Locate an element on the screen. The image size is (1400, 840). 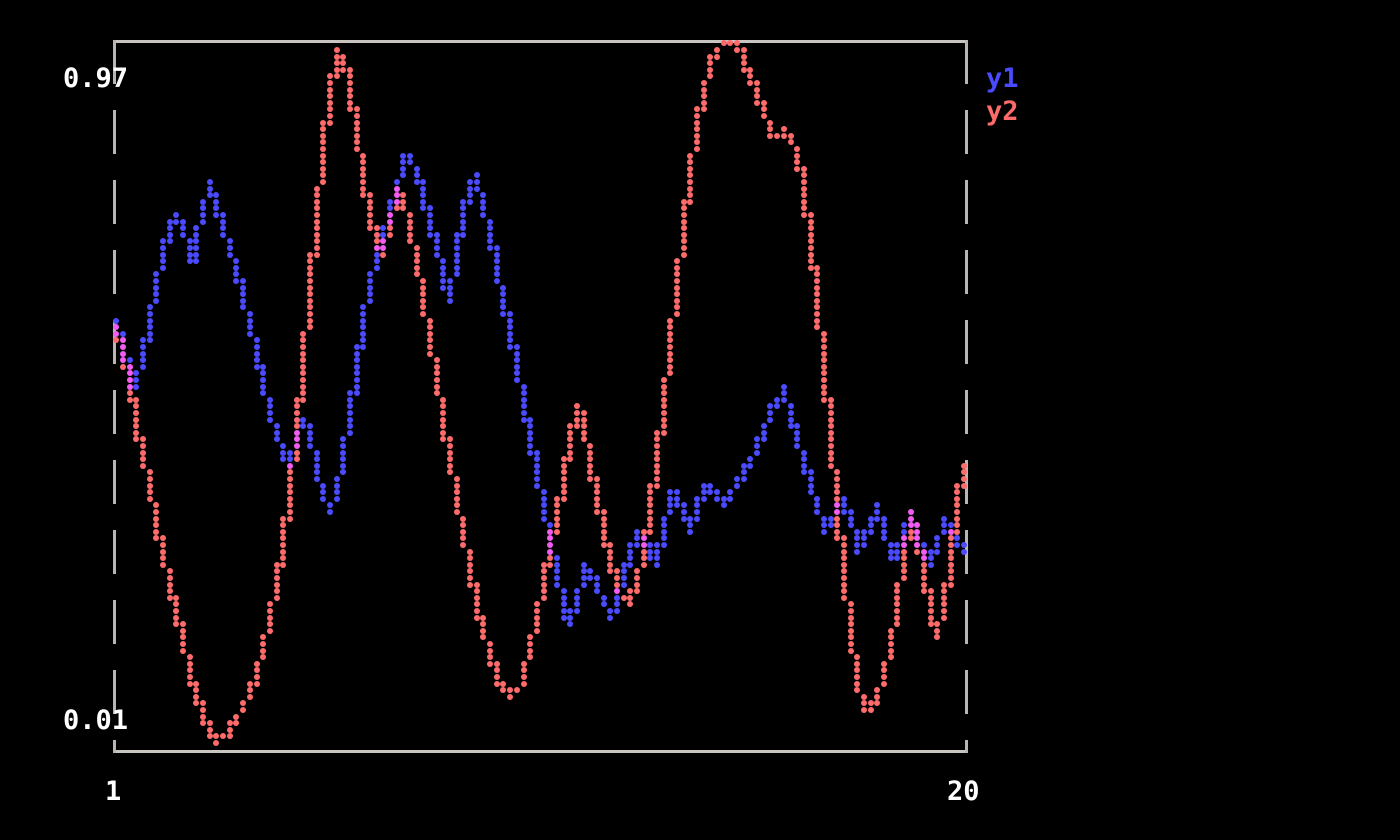
legend-entry-y2: y2 is located at coordinates (1002, 111).